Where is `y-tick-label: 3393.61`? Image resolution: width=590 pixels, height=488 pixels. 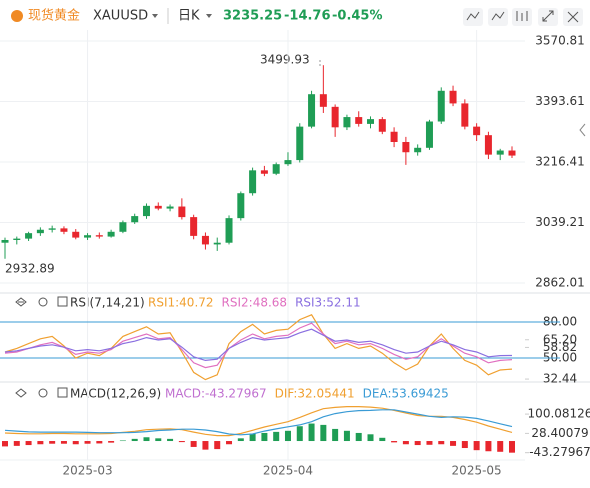
y-tick-label: 3393.61 is located at coordinates (560, 101).